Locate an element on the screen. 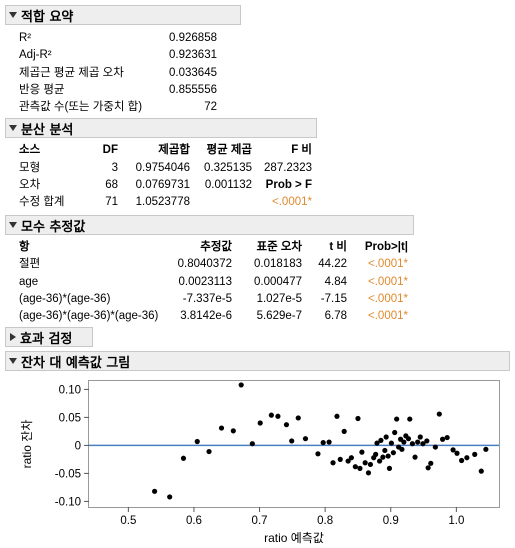 This screenshot has width=515, height=548. params-col-est: 추정값 is located at coordinates (216, 247).